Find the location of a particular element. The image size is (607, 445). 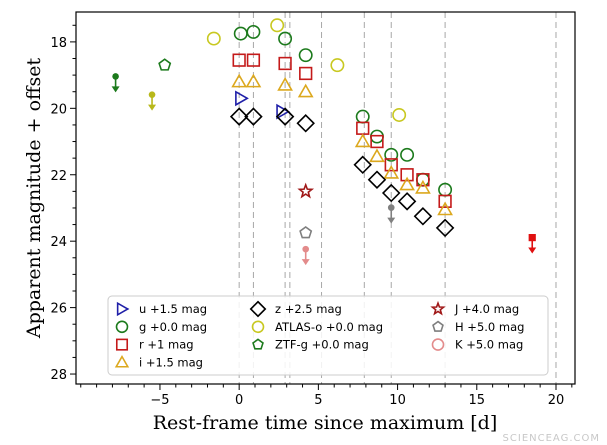

series-atlas-o is located at coordinates (306, 70).